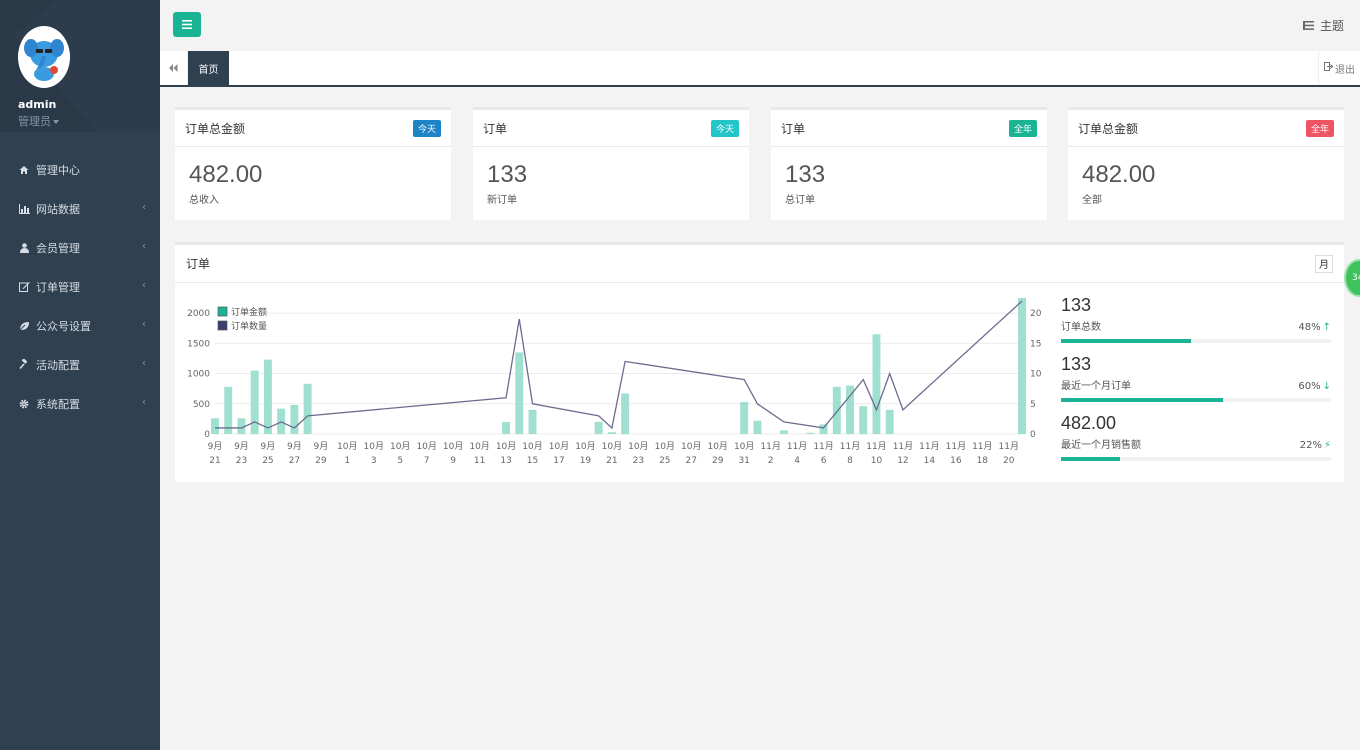 The image size is (1360, 750). I want to click on sidebar-item-members: 会员管理 ‹, so click(80, 247).